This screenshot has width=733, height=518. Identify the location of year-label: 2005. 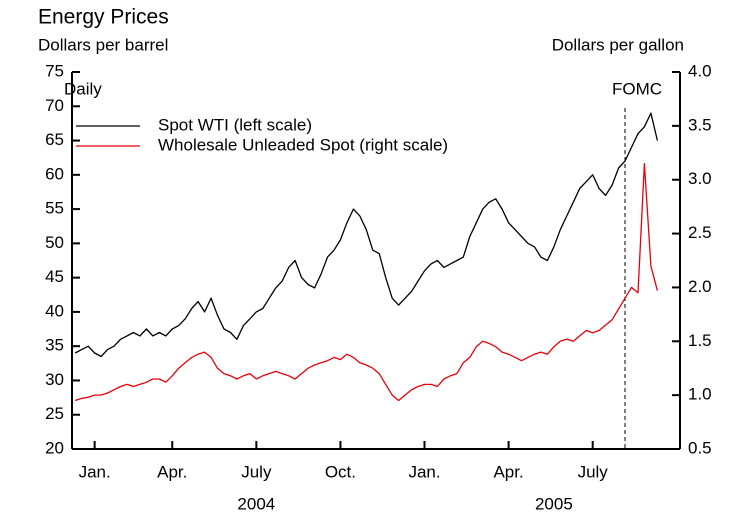
(554, 503).